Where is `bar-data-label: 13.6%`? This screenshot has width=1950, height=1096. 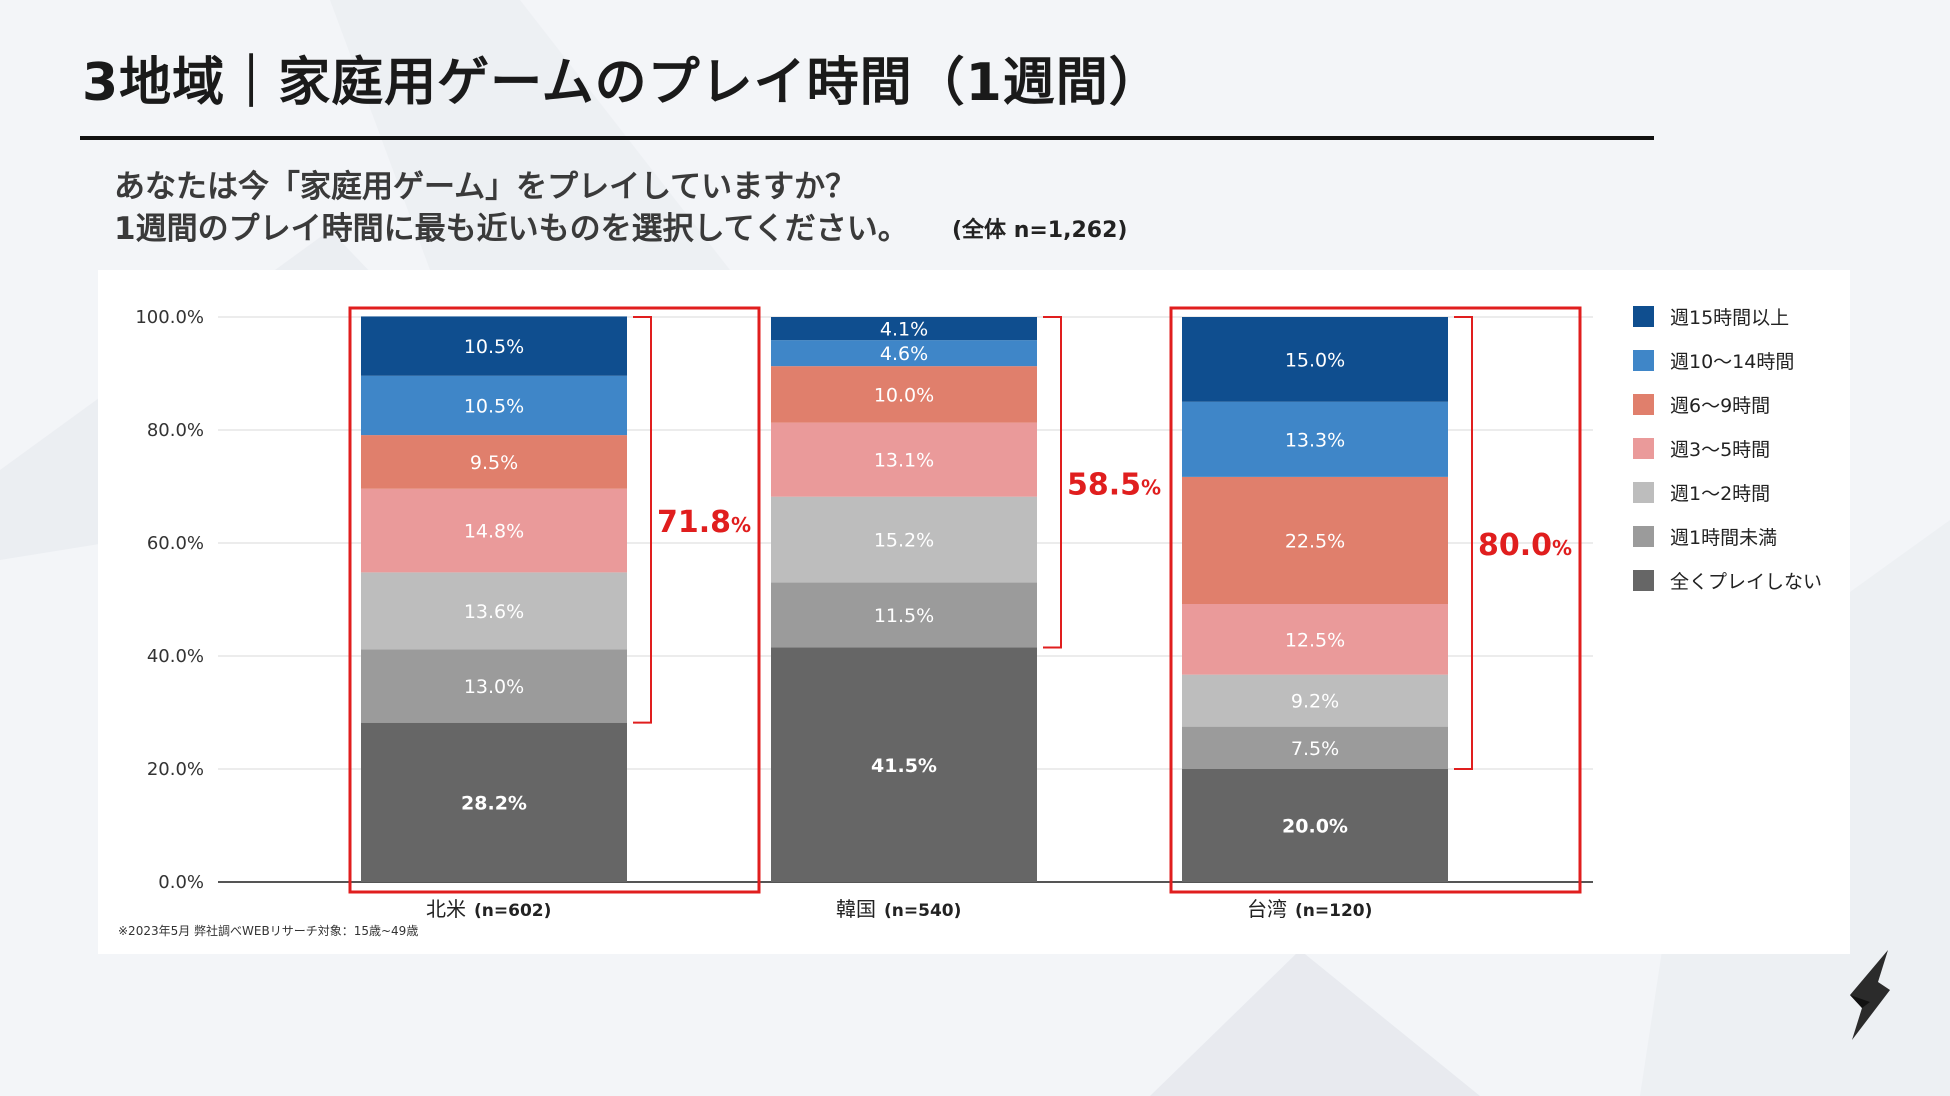 bar-data-label: 13.6% is located at coordinates (494, 612).